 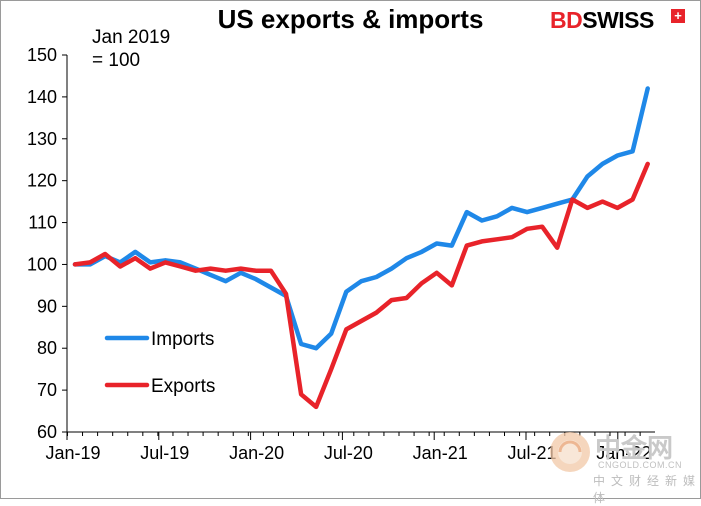 I want to click on x-tick-label: Jan-20, so click(x=256, y=453).